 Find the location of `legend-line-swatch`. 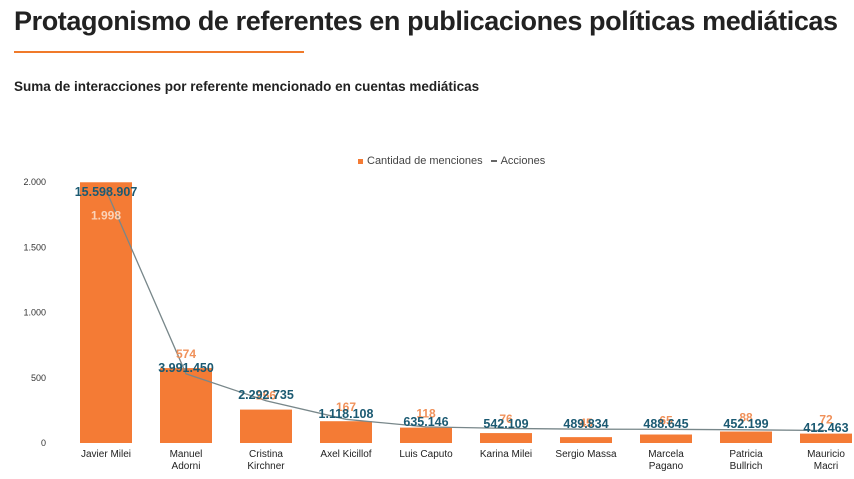

legend-line-swatch is located at coordinates (493, 161).